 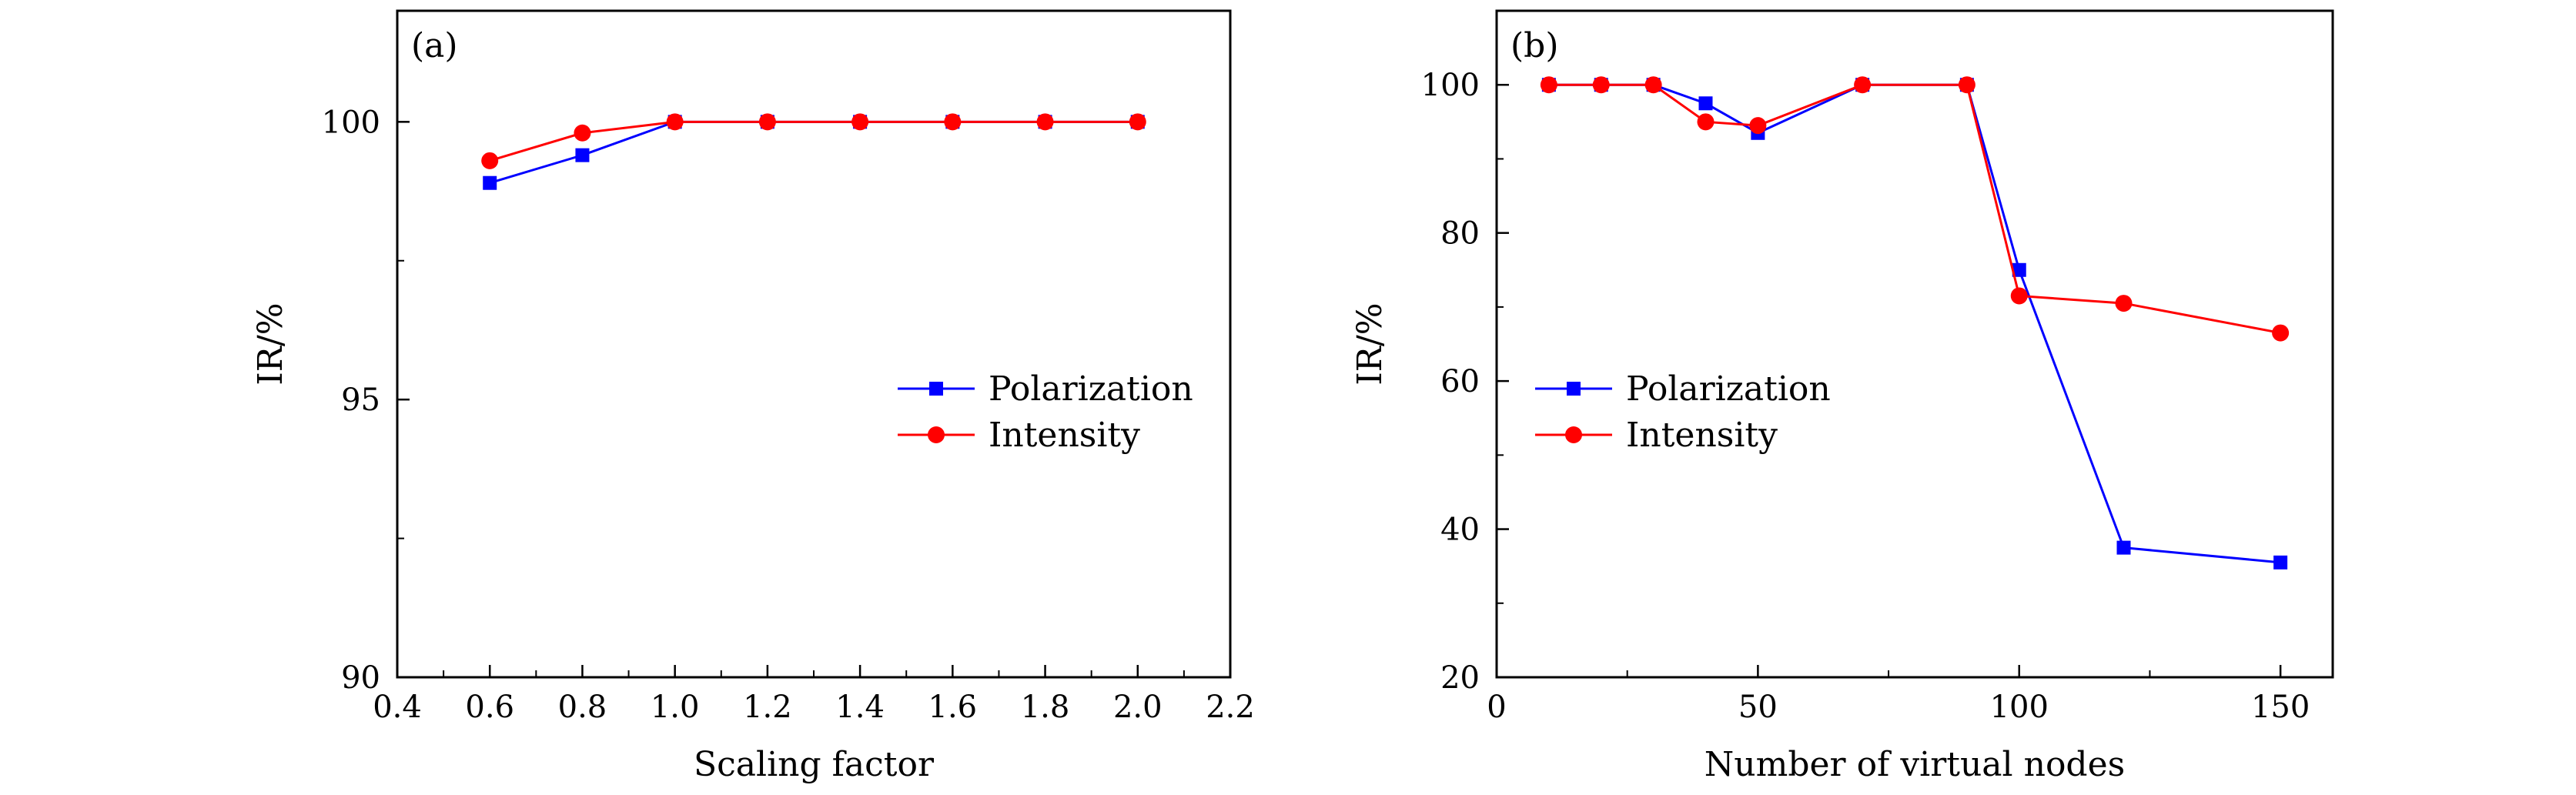 I want to click on x-tick-label: 100, so click(x=2020, y=707).